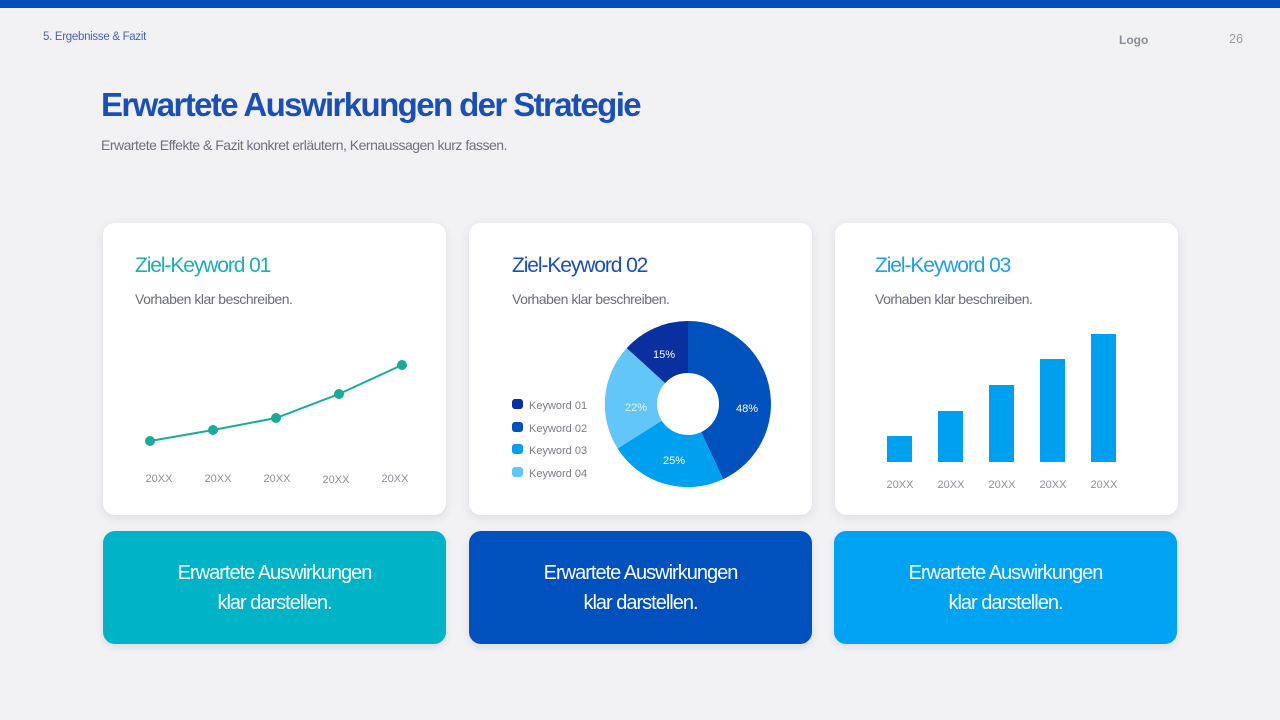 This screenshot has height=720, width=1280. Describe the element at coordinates (1003, 412) in the screenshot. I see `bar-chart: 20XX 20XX 20XX 20XX 20XX` at that location.